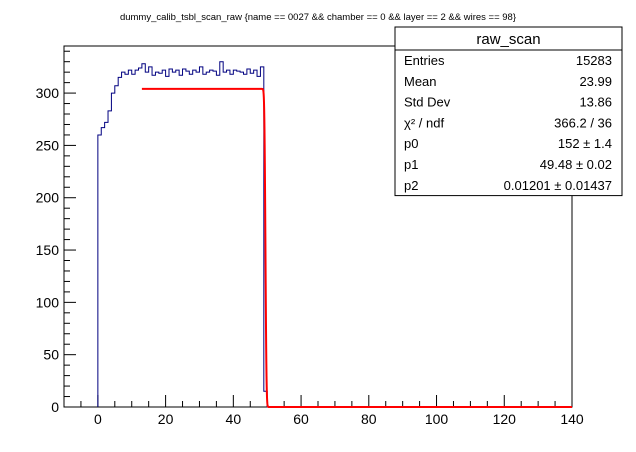 This screenshot has width=636, height=452. Describe the element at coordinates (437, 419) in the screenshot. I see `x-tick-label: 100` at that location.